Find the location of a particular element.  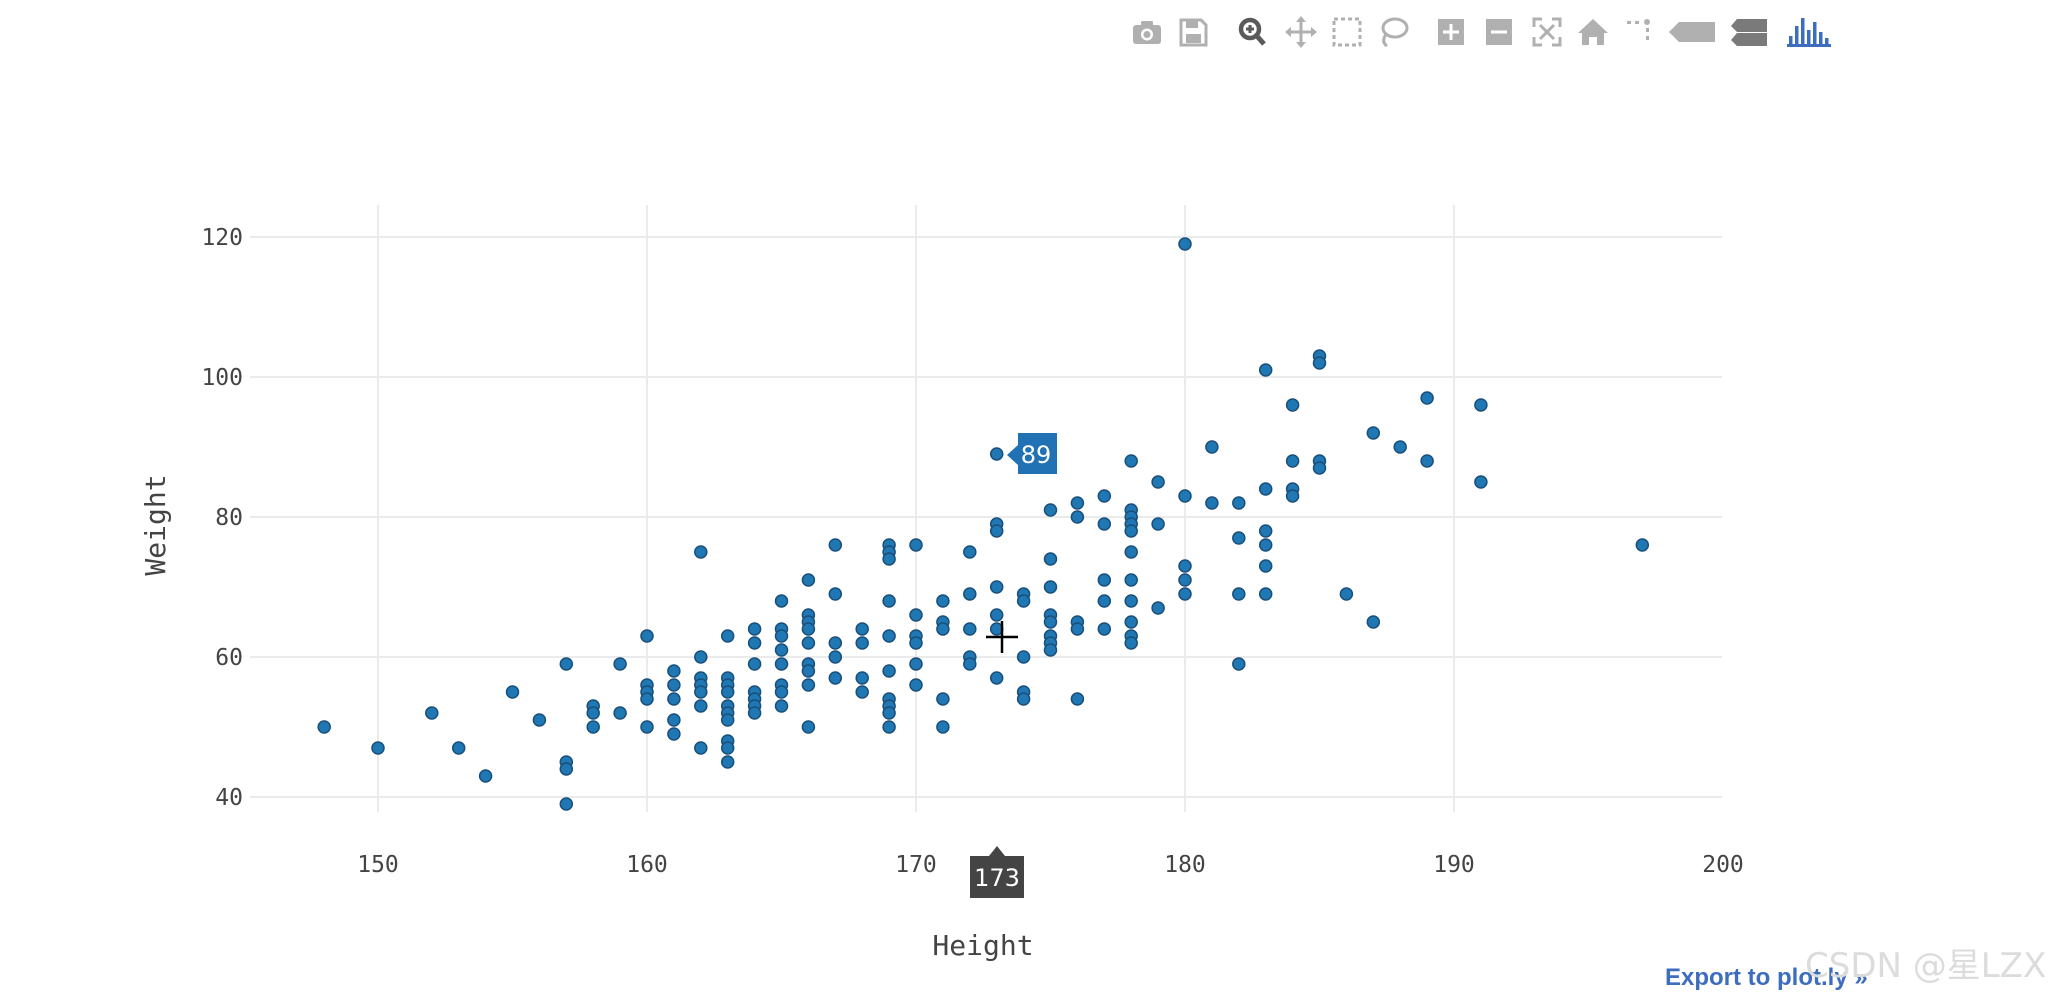

zoom-in-icon is located at coordinates (1451, 32).